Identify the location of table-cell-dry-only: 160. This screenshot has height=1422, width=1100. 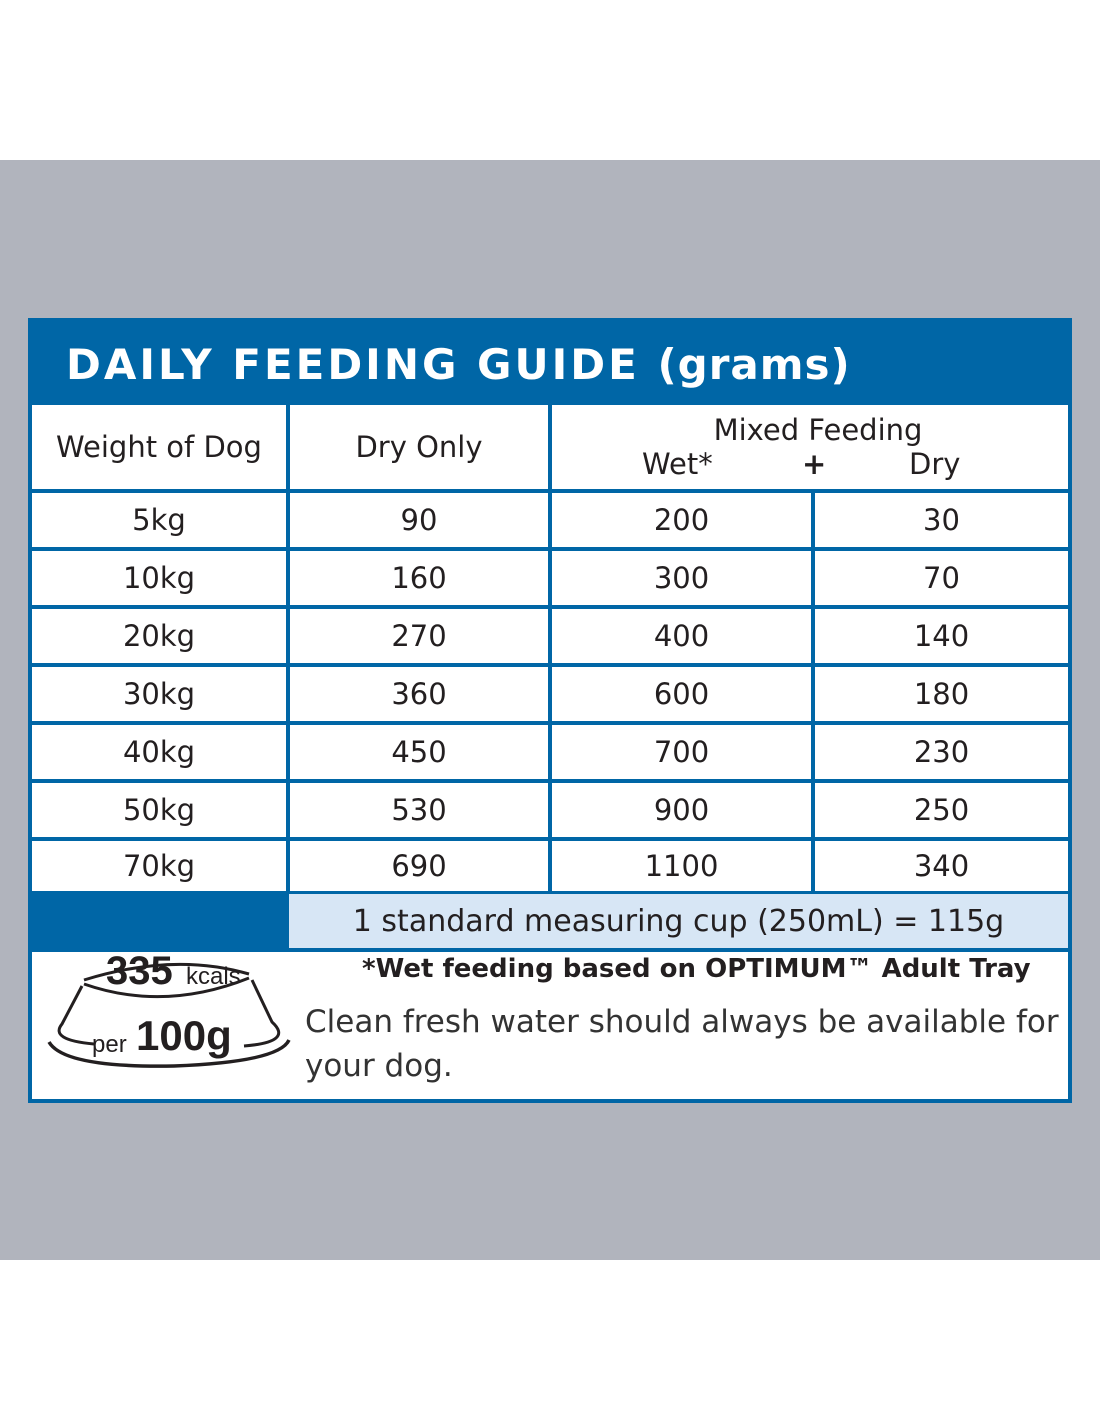
(419, 578).